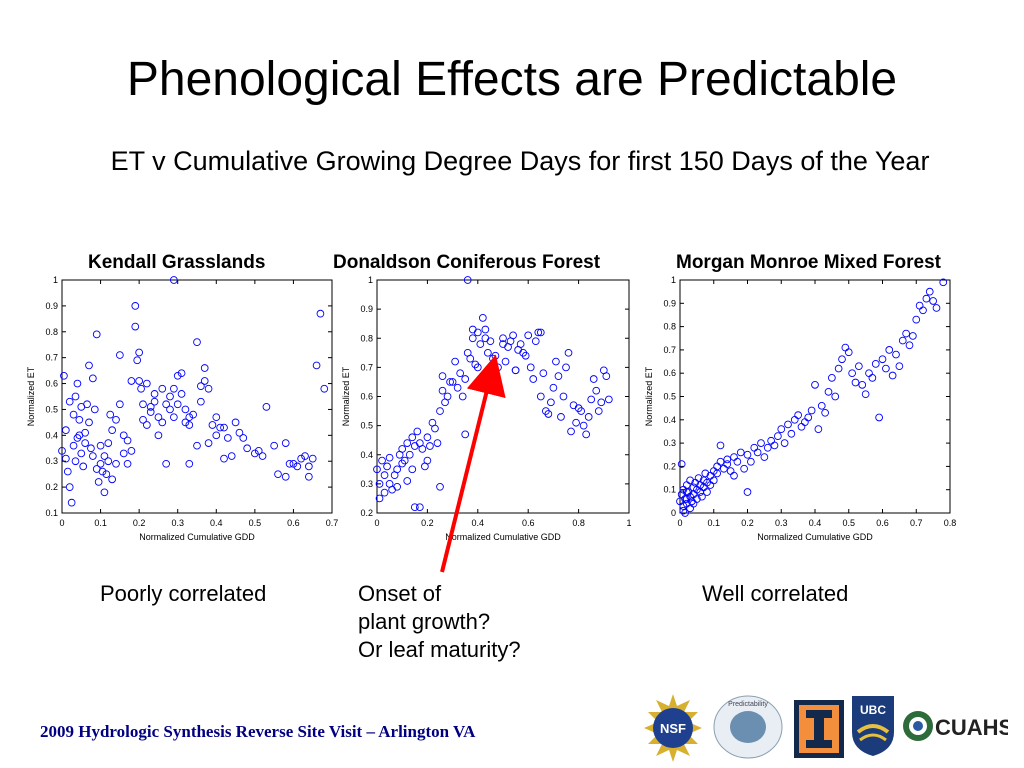 The height and width of the screenshot is (768, 1024). What do you see at coordinates (366, 309) in the screenshot?
I see `y-tick-label: 0.9` at bounding box center [366, 309].